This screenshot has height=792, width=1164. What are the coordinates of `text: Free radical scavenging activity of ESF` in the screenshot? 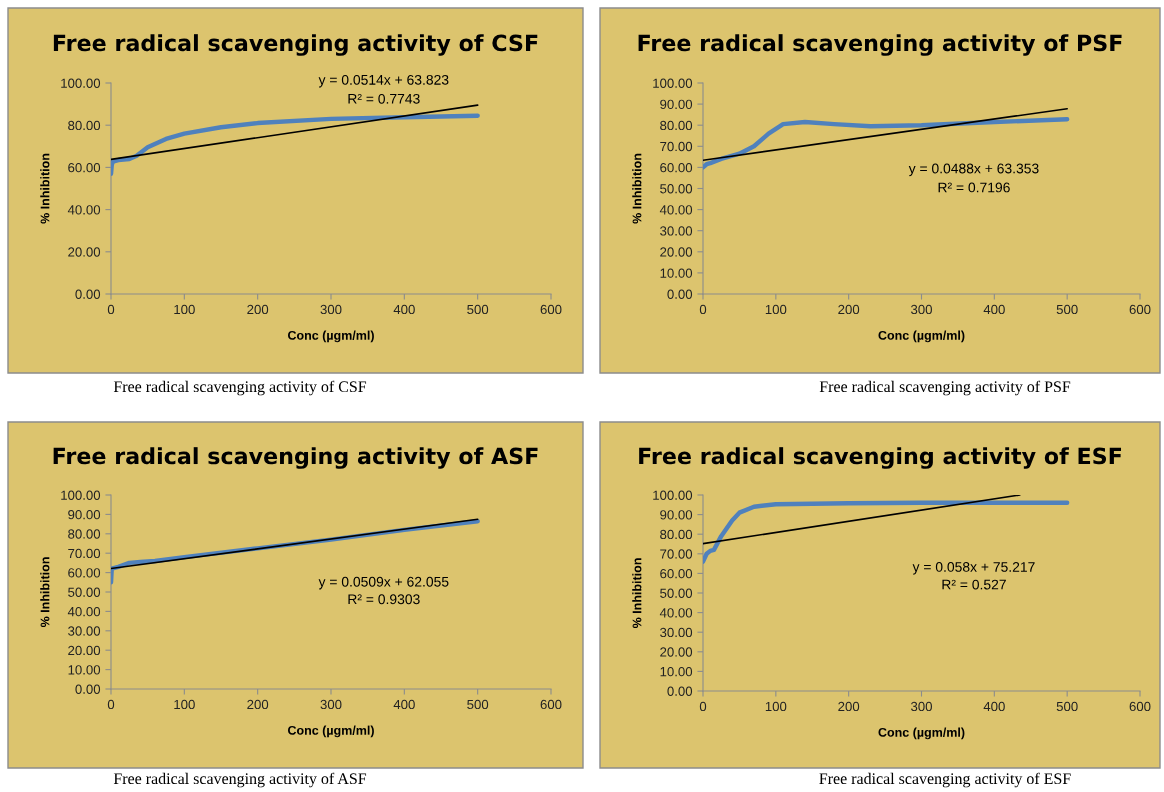 It's located at (945, 780).